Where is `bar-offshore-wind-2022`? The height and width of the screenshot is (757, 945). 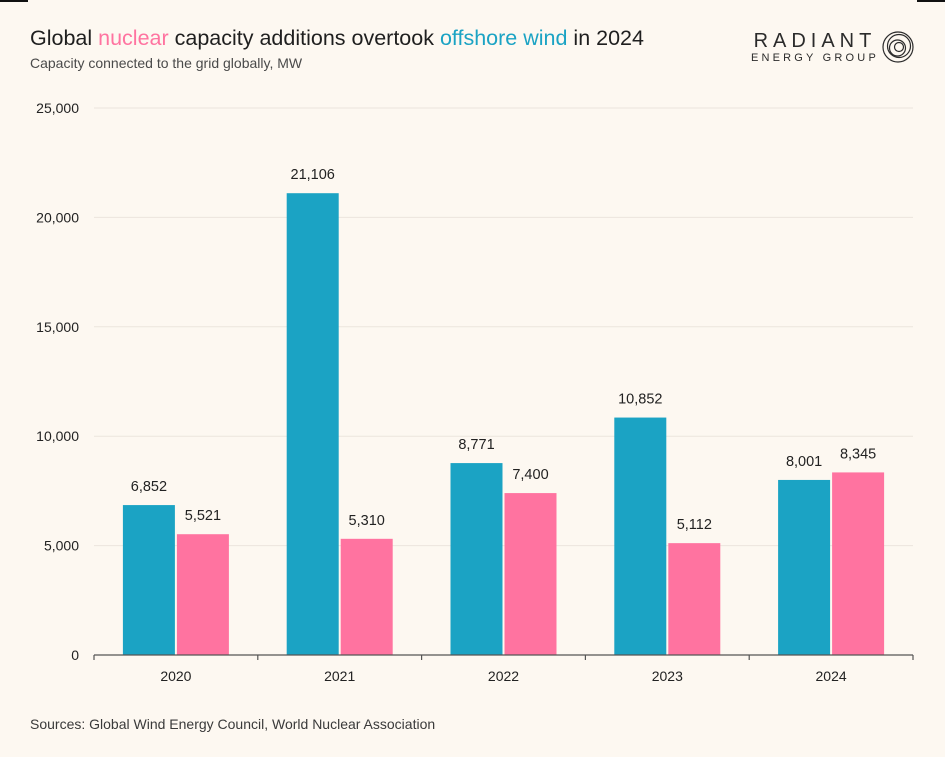
bar-offshore-wind-2022 is located at coordinates (476, 559).